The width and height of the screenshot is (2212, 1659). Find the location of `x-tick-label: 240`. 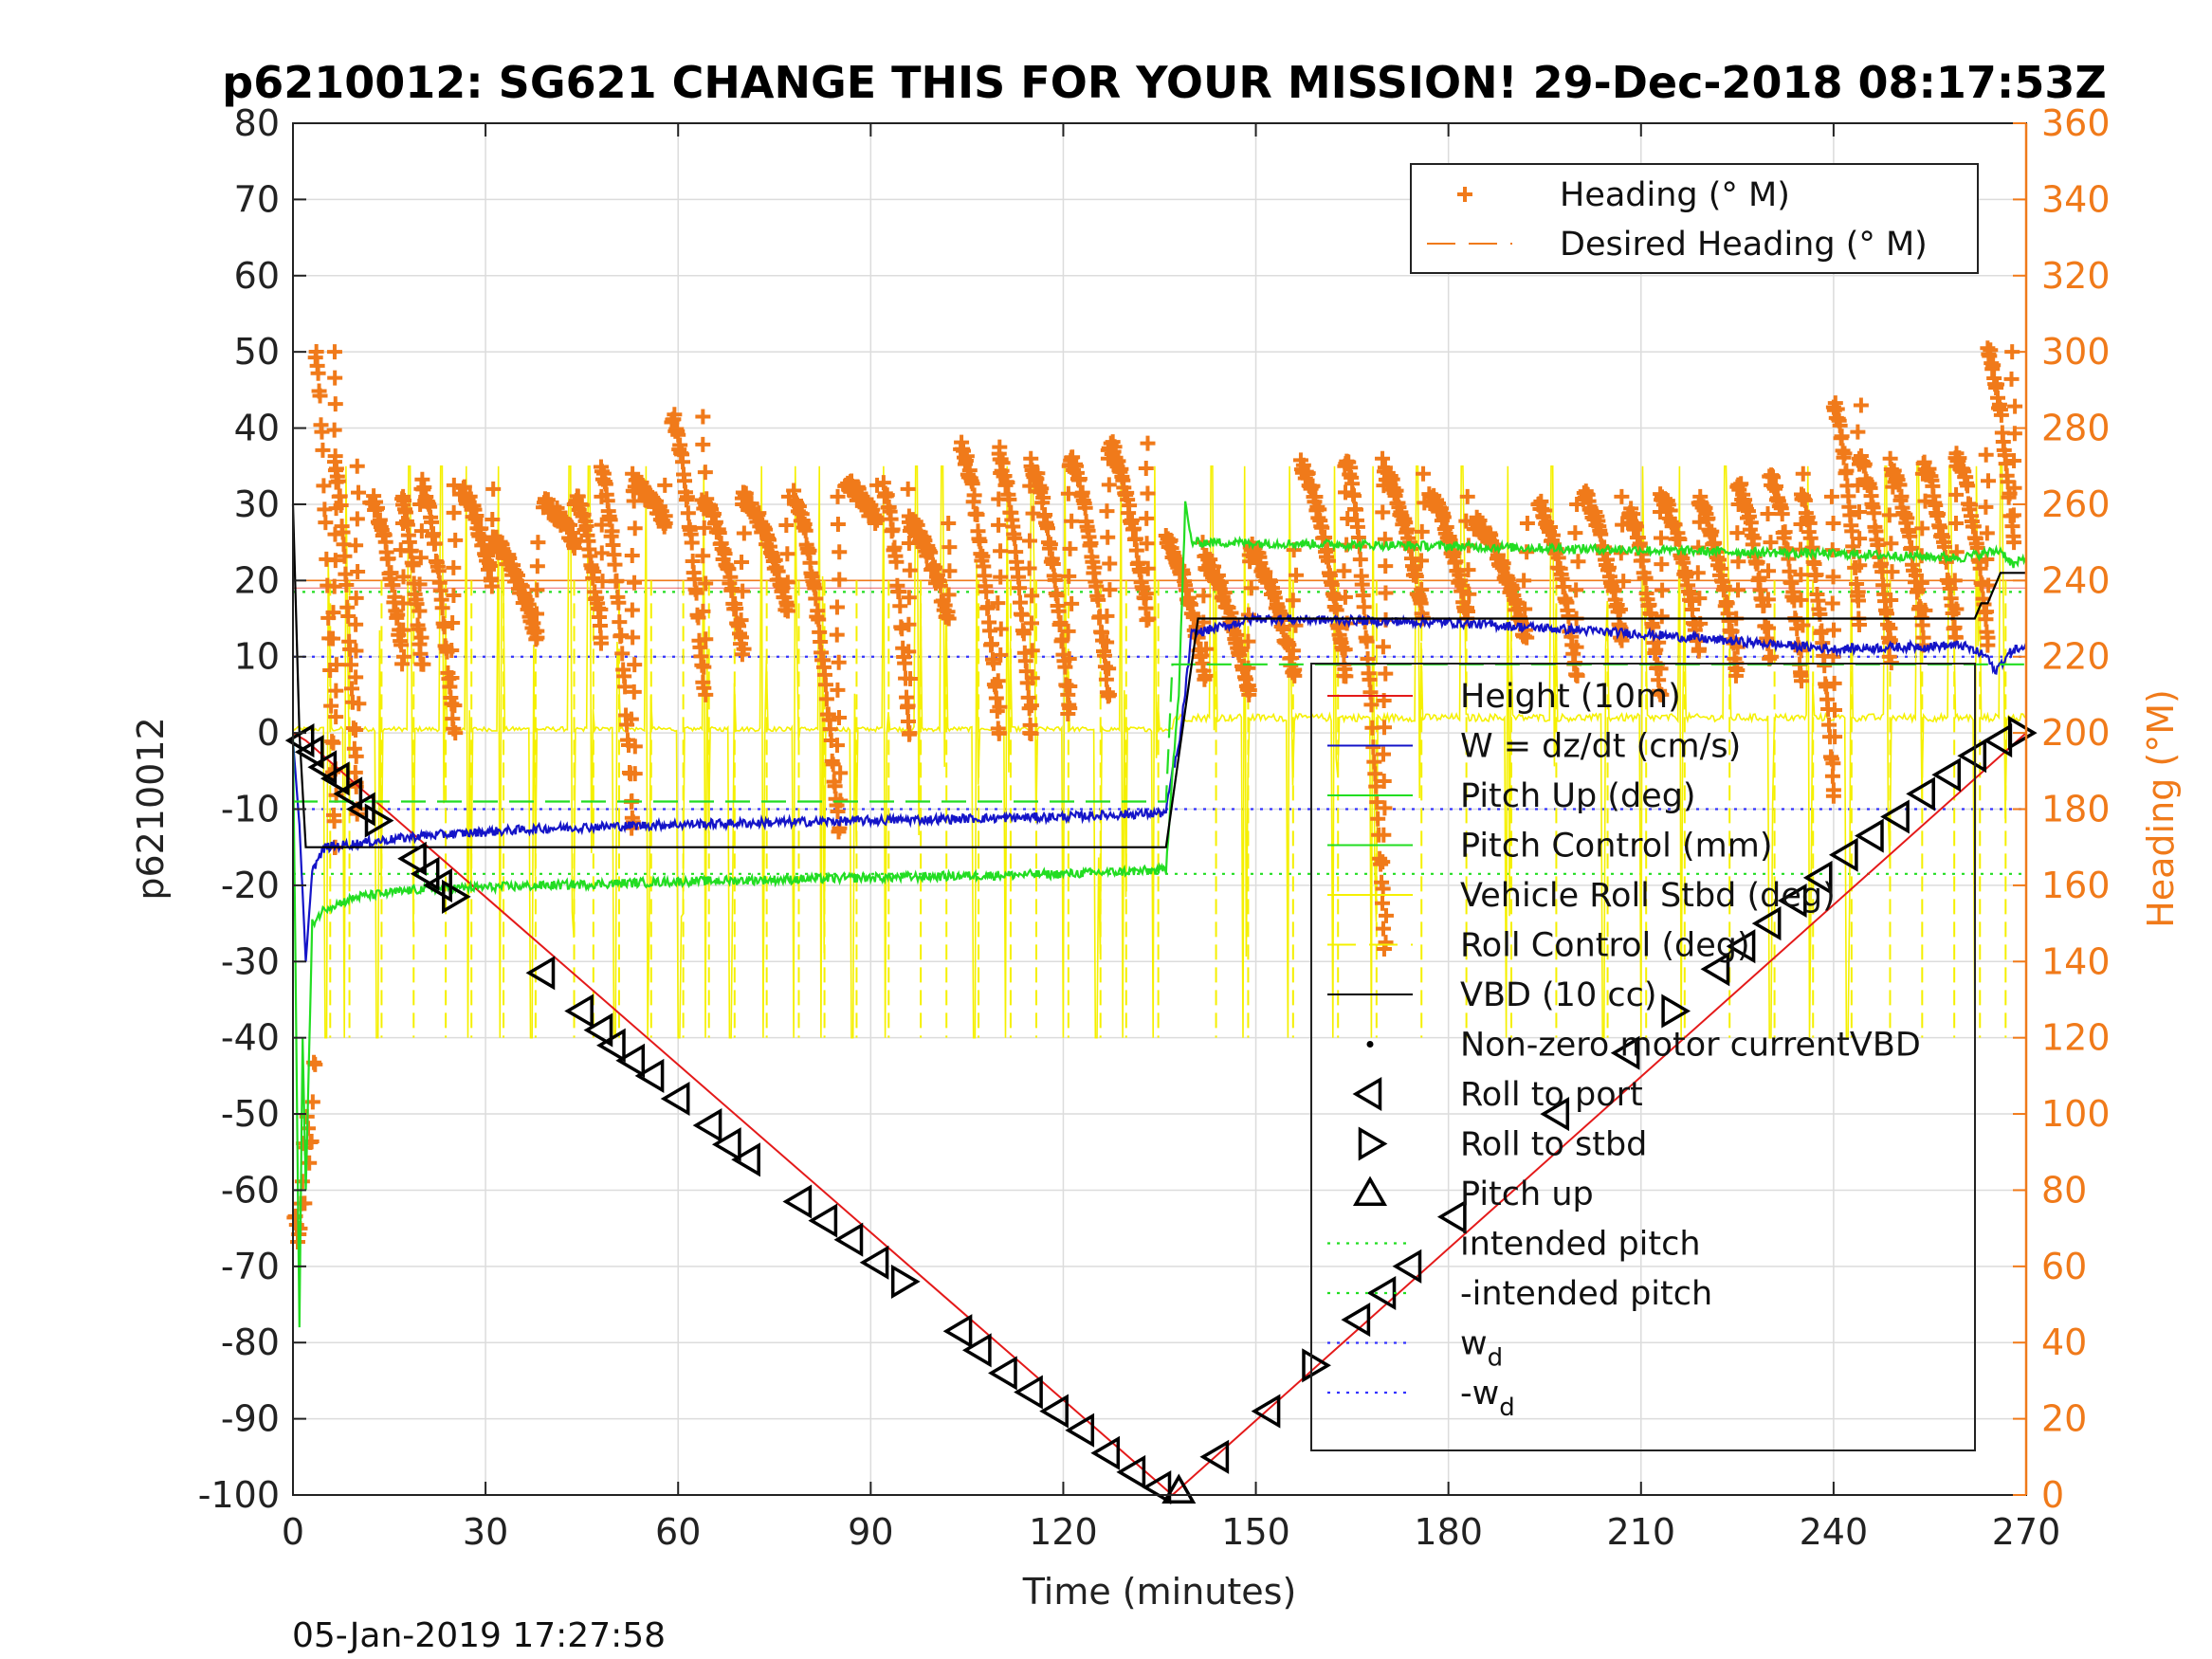

x-tick-label: 240 is located at coordinates (1834, 1532).